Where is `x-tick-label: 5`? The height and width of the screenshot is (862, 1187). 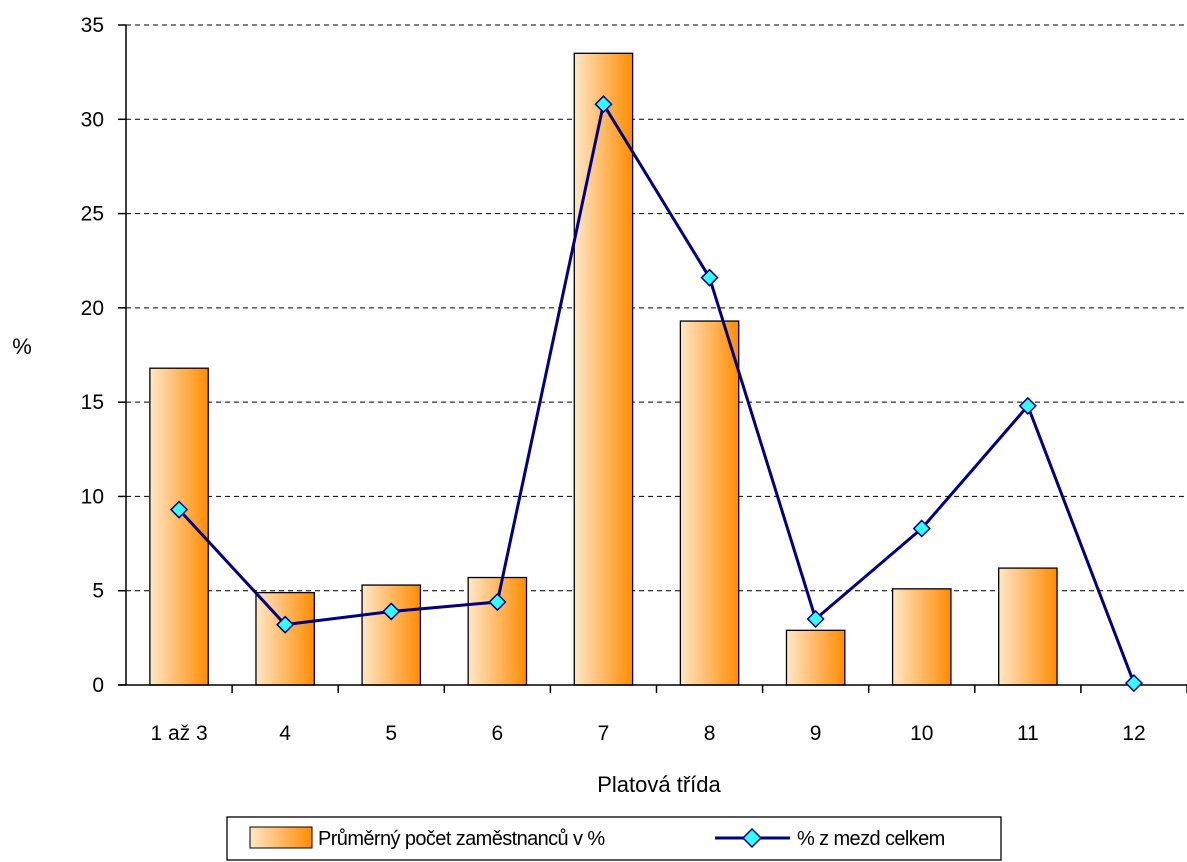
x-tick-label: 5 is located at coordinates (391, 733).